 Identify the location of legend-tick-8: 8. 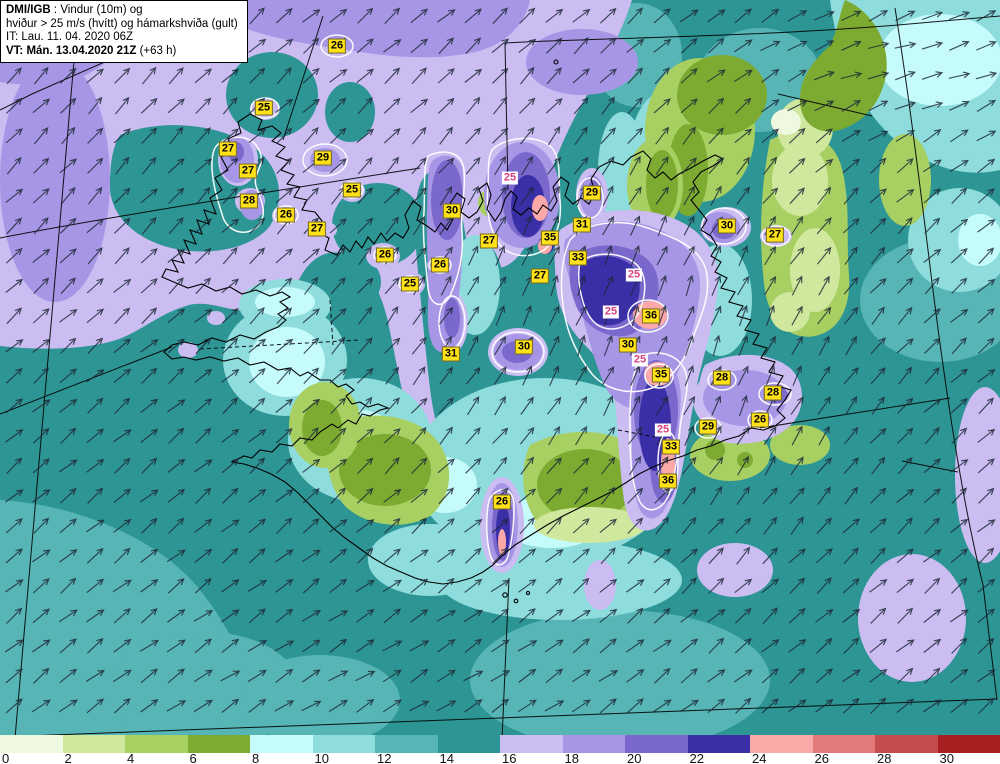
(256, 757).